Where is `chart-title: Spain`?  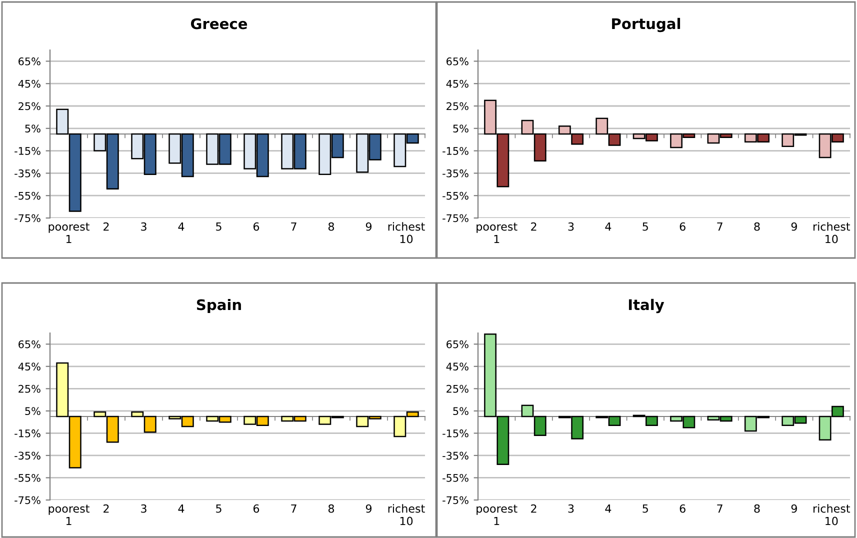
chart-title: Spain is located at coordinates (218, 306).